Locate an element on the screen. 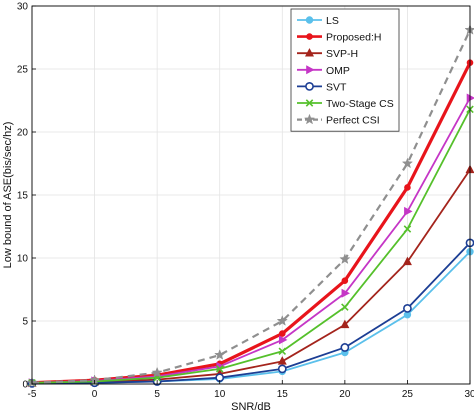  legend-label: LS is located at coordinates (332, 21).